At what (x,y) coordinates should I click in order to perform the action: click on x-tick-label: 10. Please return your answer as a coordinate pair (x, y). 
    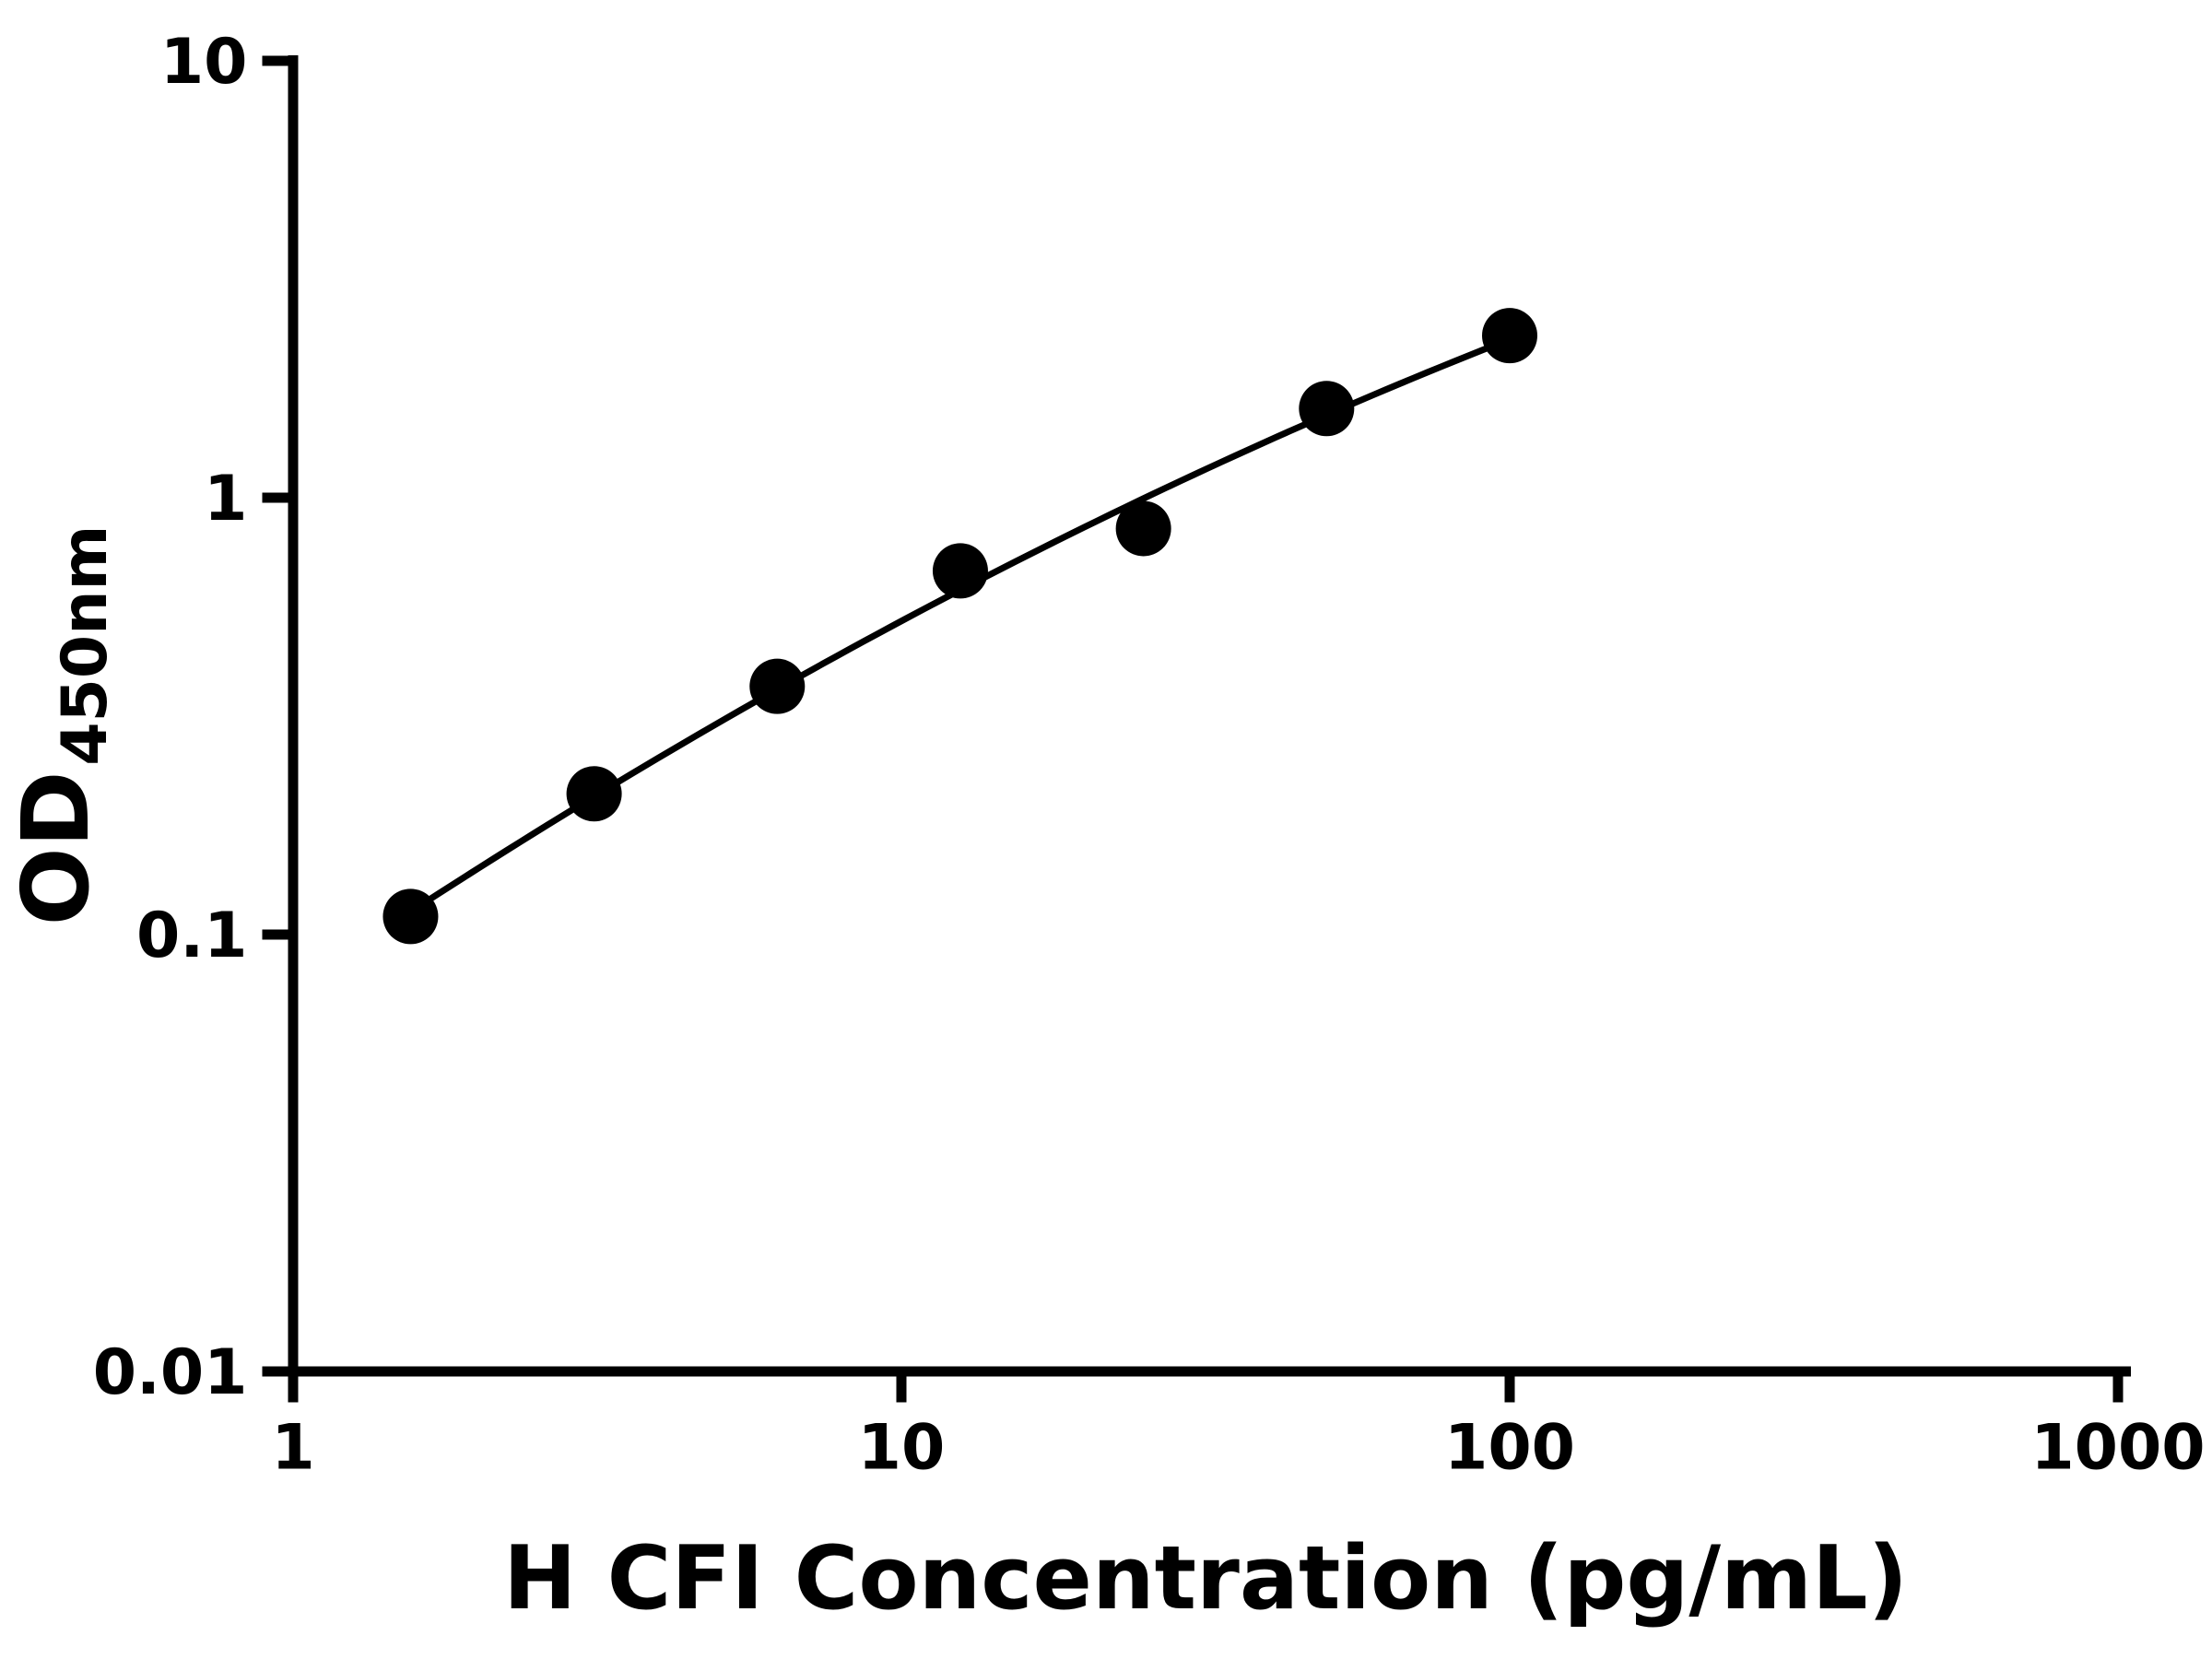
    Looking at the image, I should click on (902, 1448).